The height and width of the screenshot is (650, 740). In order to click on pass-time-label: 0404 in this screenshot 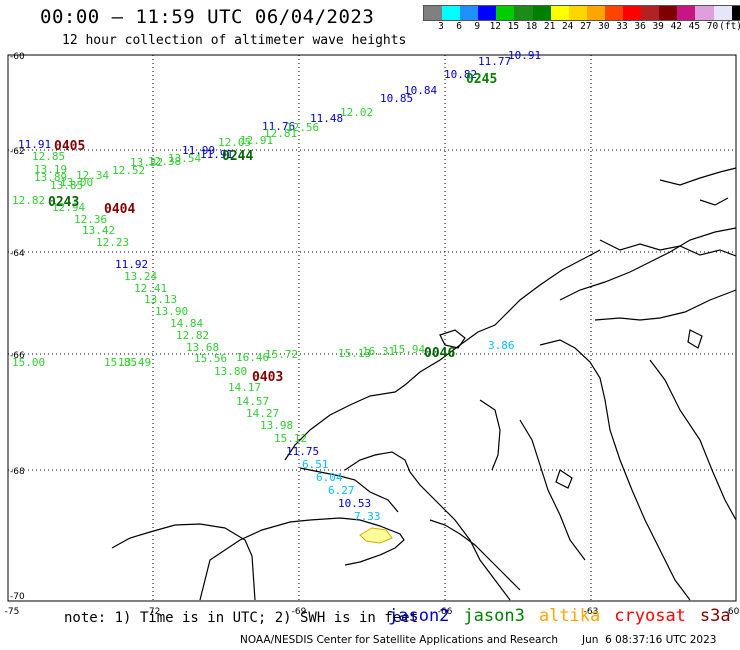, I will do `click(119, 209)`.